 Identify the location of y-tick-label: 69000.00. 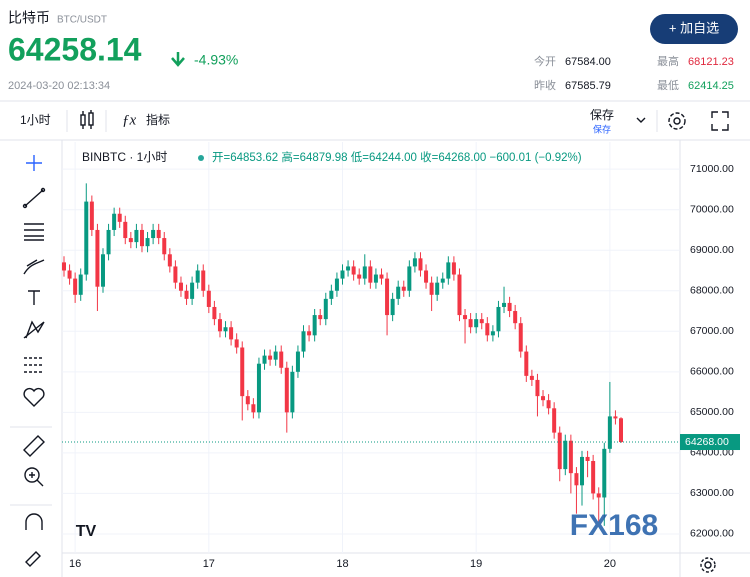
(712, 250).